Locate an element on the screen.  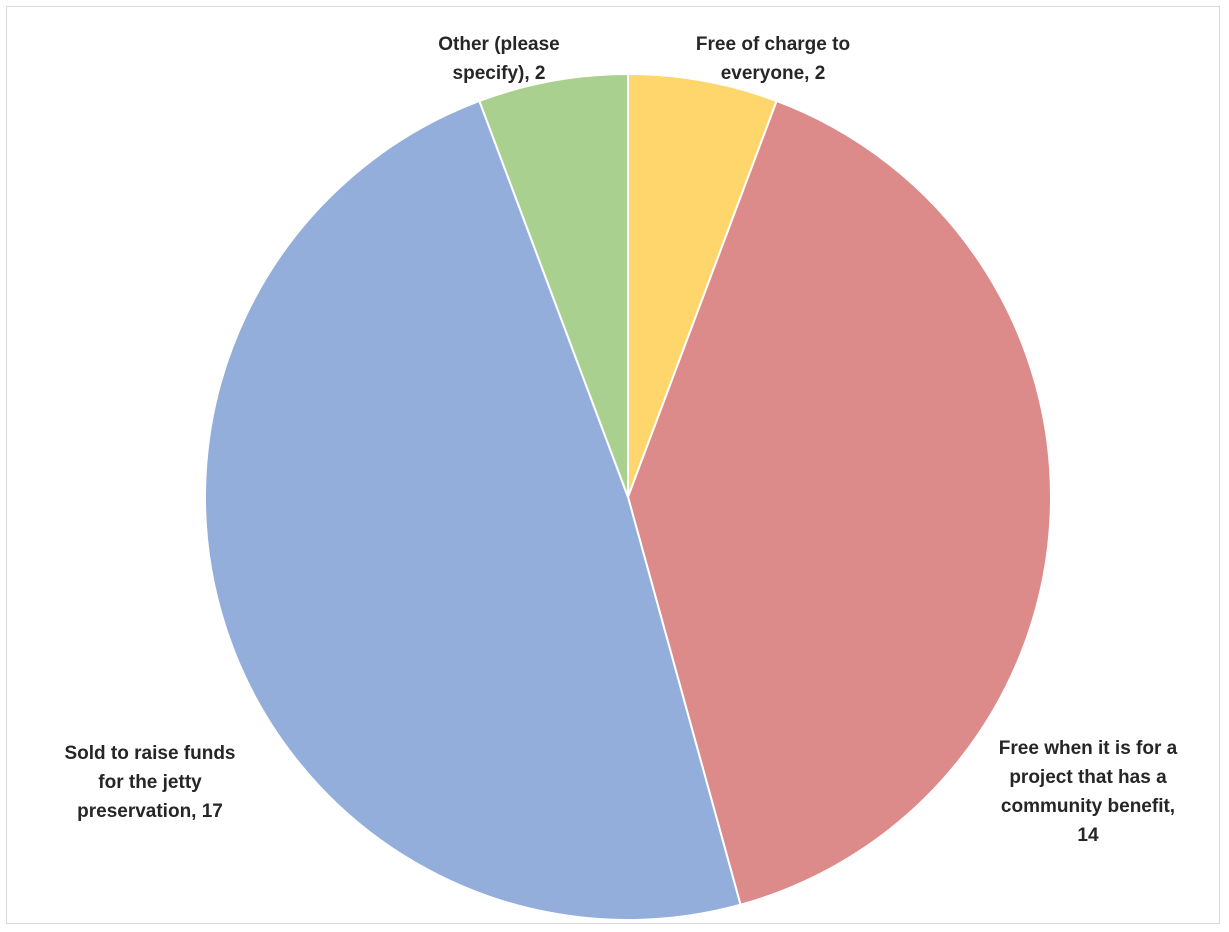
slice-label-1: Free of charge to everyone, 2 is located at coordinates (773, 59).